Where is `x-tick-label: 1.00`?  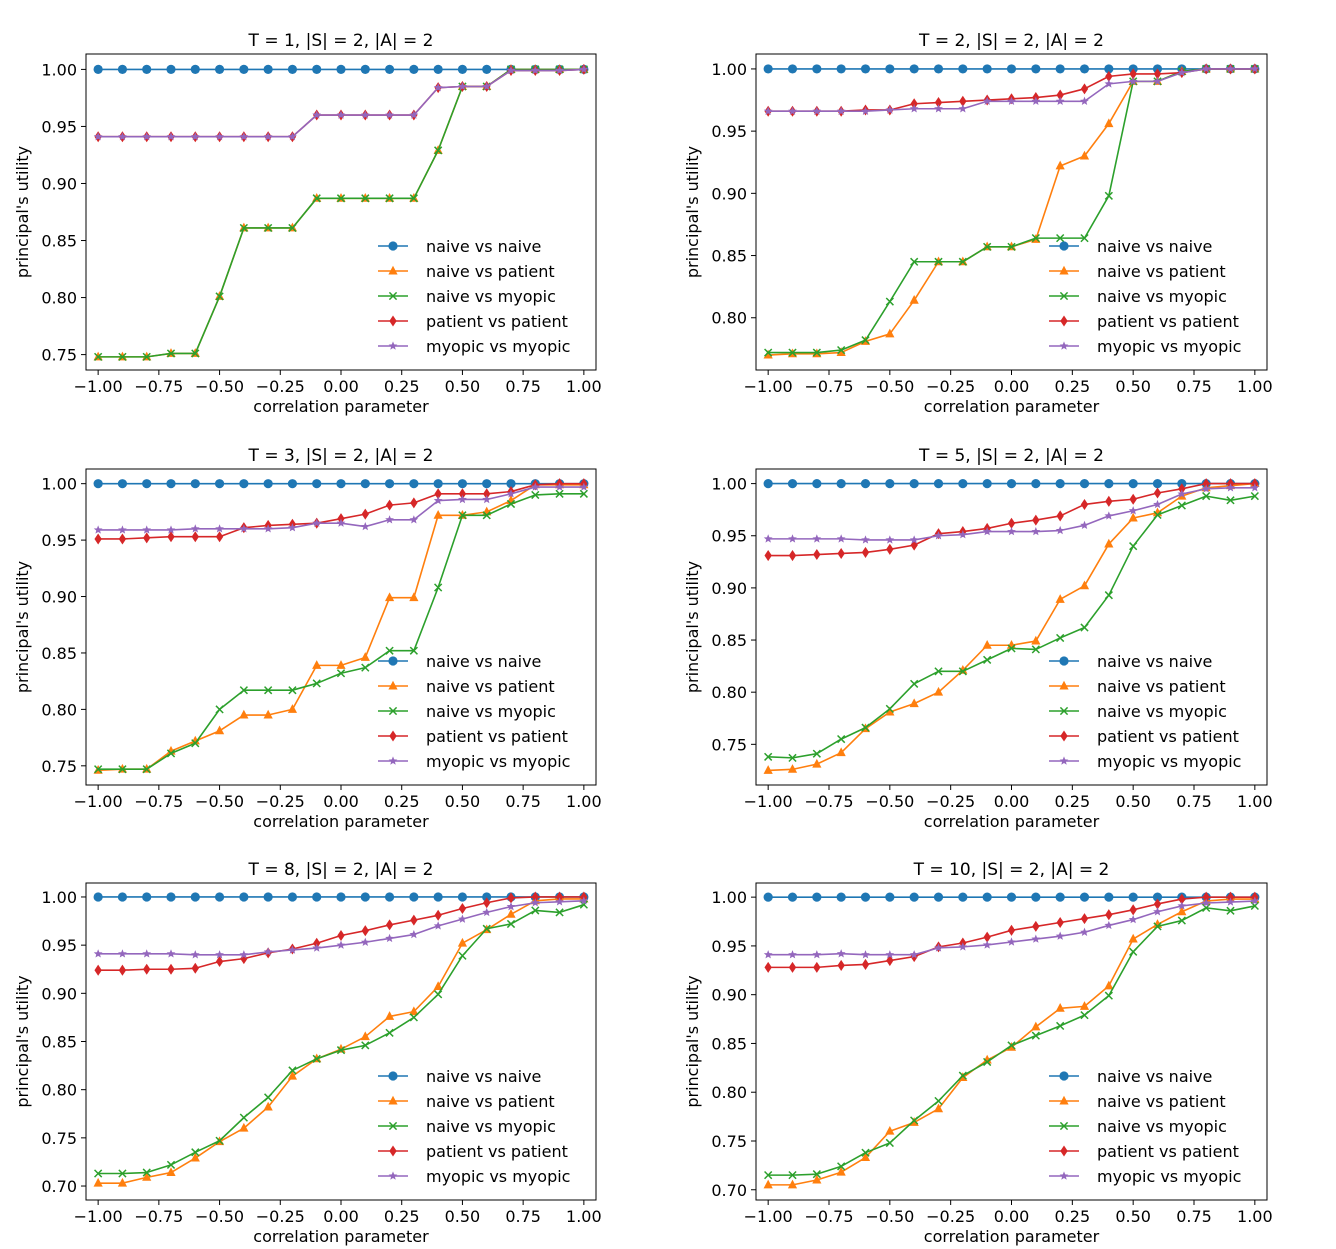
x-tick-label: 1.00 is located at coordinates (1255, 386).